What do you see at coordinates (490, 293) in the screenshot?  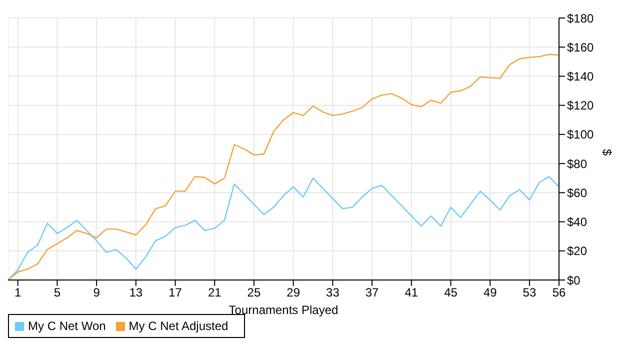 I see `x-tick-label: 49` at bounding box center [490, 293].